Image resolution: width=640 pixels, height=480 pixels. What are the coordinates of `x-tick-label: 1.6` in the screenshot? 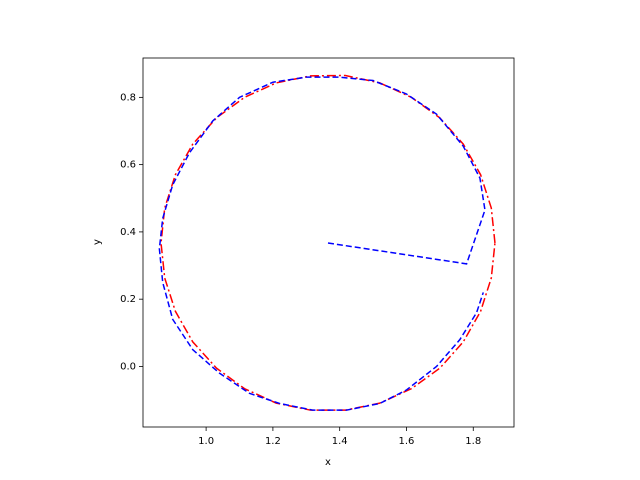 It's located at (407, 441).